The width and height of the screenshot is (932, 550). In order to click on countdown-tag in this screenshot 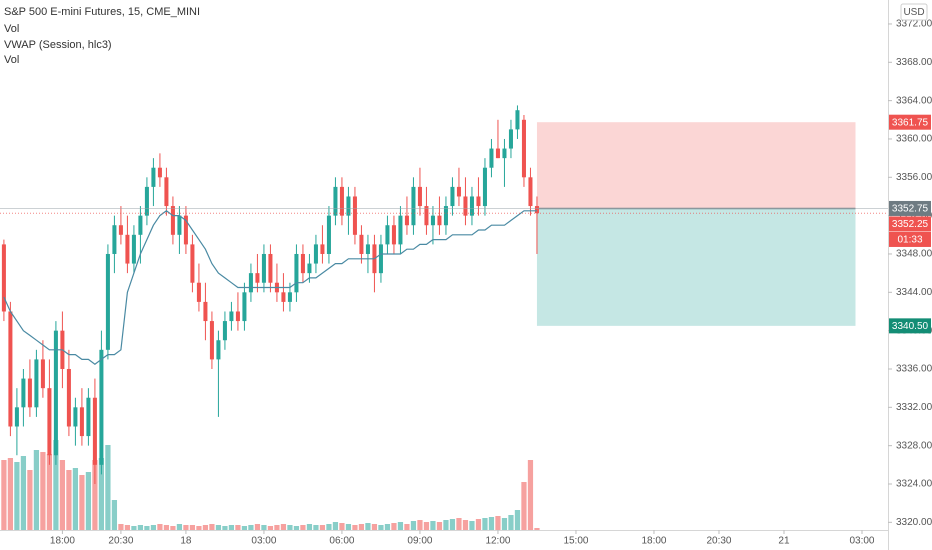, I will do `click(910, 239)`.